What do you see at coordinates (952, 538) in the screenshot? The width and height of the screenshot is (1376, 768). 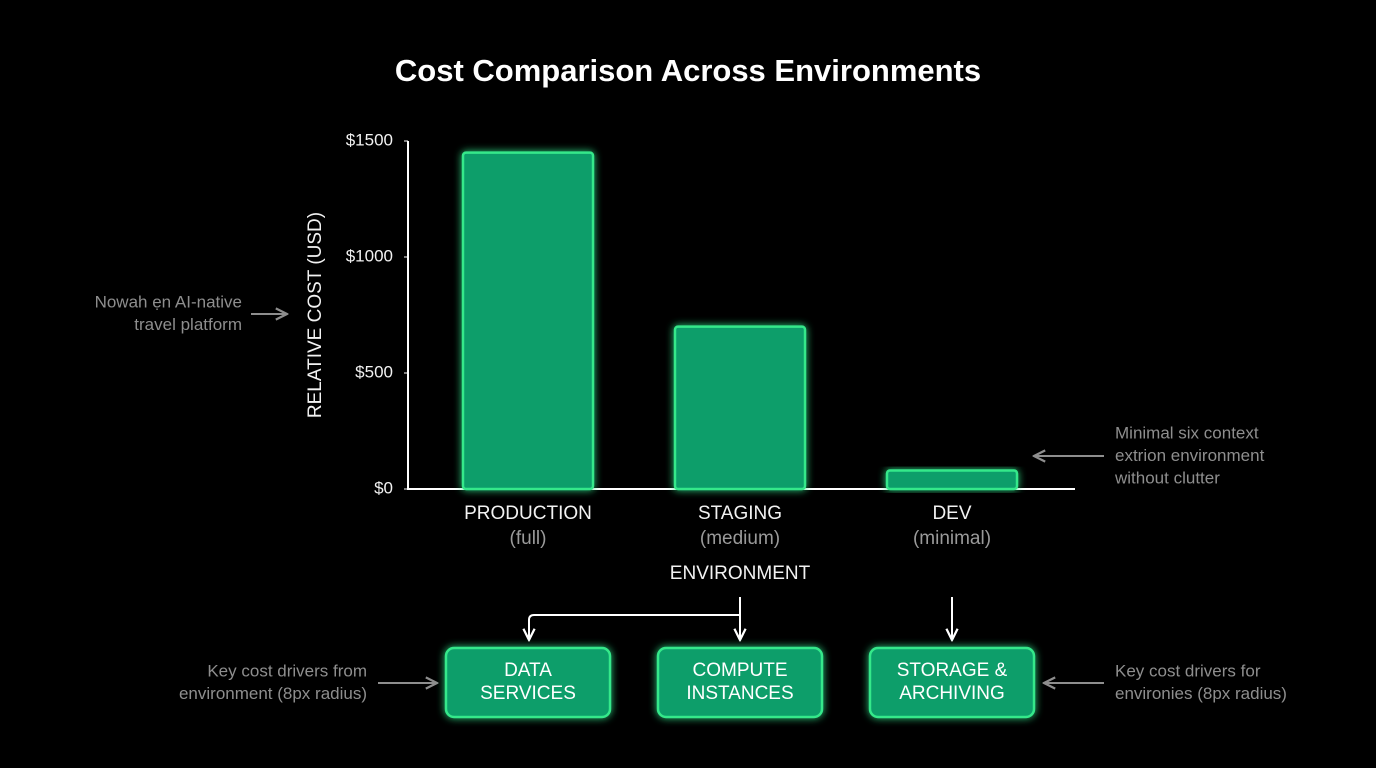 I see `x-tick-note: (minimal)` at bounding box center [952, 538].